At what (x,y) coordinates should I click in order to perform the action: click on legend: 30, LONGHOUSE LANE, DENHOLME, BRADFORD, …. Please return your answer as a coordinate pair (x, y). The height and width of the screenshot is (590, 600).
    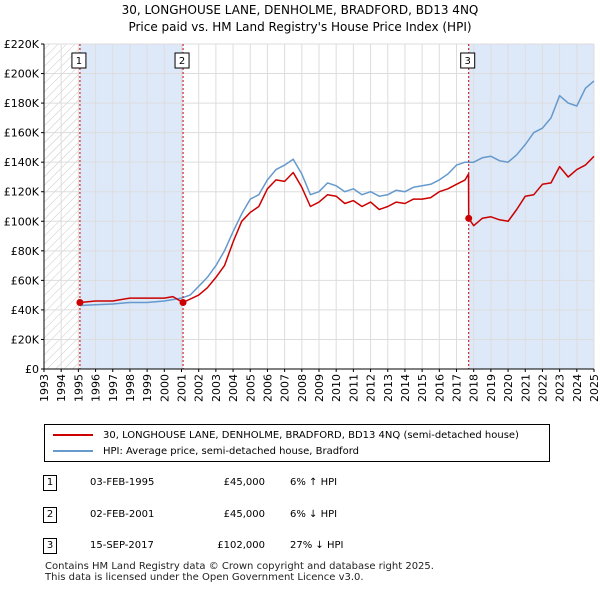
    Looking at the image, I should click on (297, 443).